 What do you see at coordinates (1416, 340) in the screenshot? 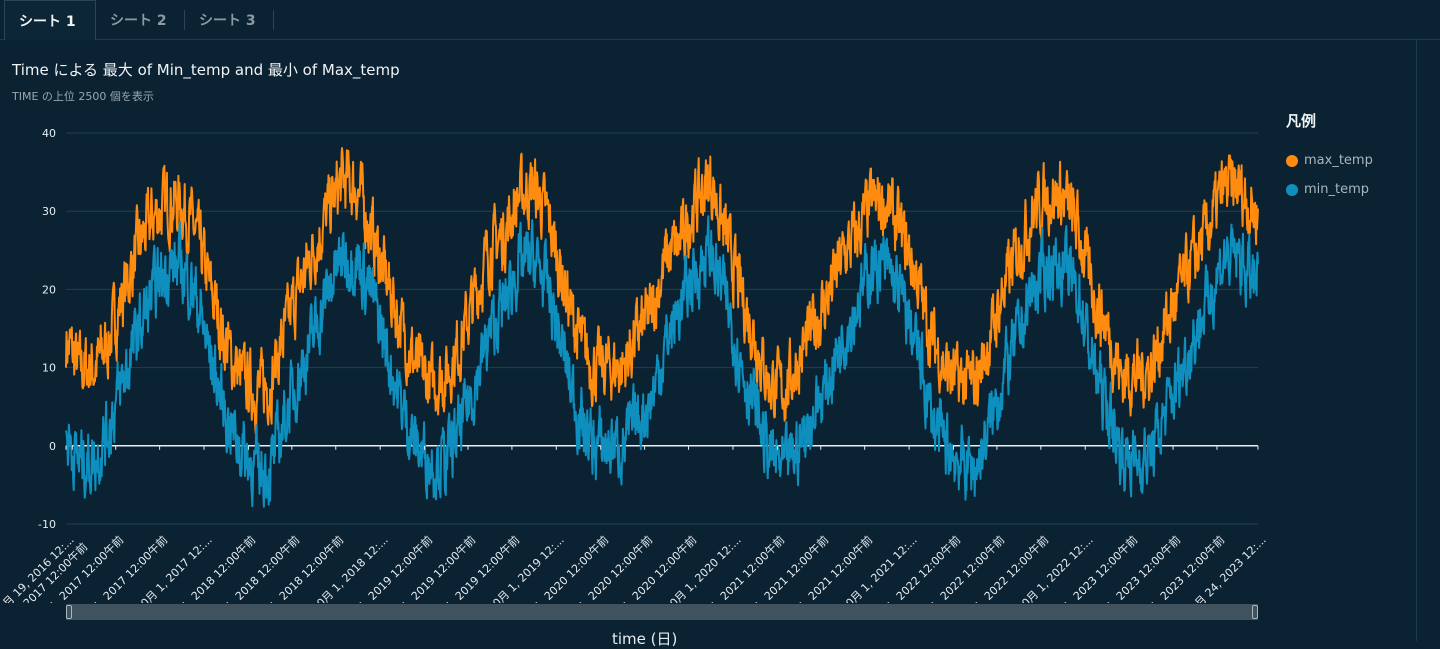
I see `panel-divider` at bounding box center [1416, 340].